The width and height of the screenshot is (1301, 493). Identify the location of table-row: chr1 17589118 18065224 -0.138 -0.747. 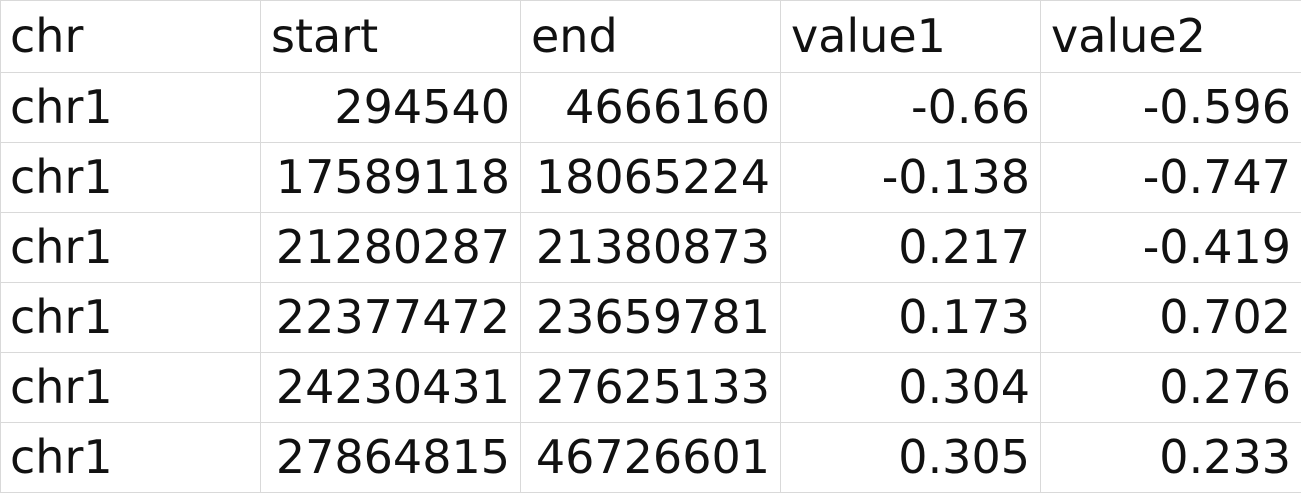
(651, 178).